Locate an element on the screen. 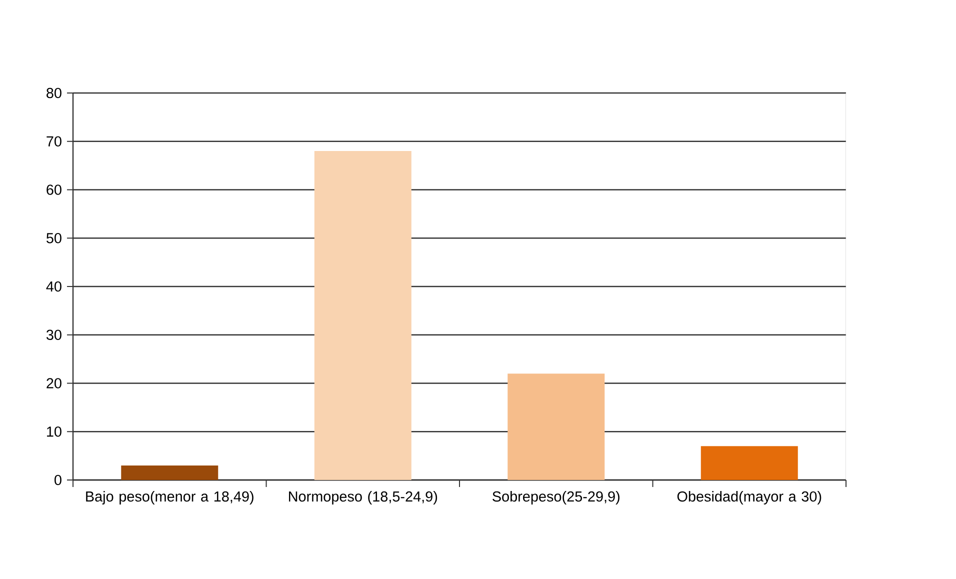  x-tick-label: Bajo peso(menor a 18,49) is located at coordinates (170, 497).